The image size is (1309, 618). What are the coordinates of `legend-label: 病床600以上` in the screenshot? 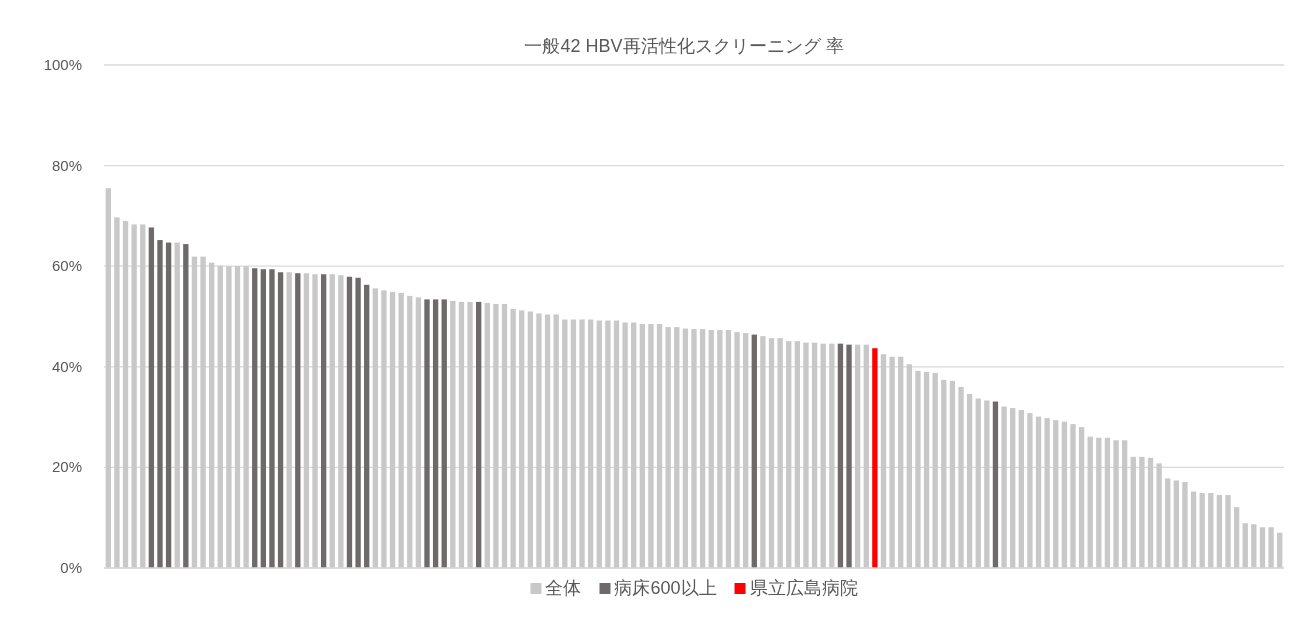 It's located at (665, 588).